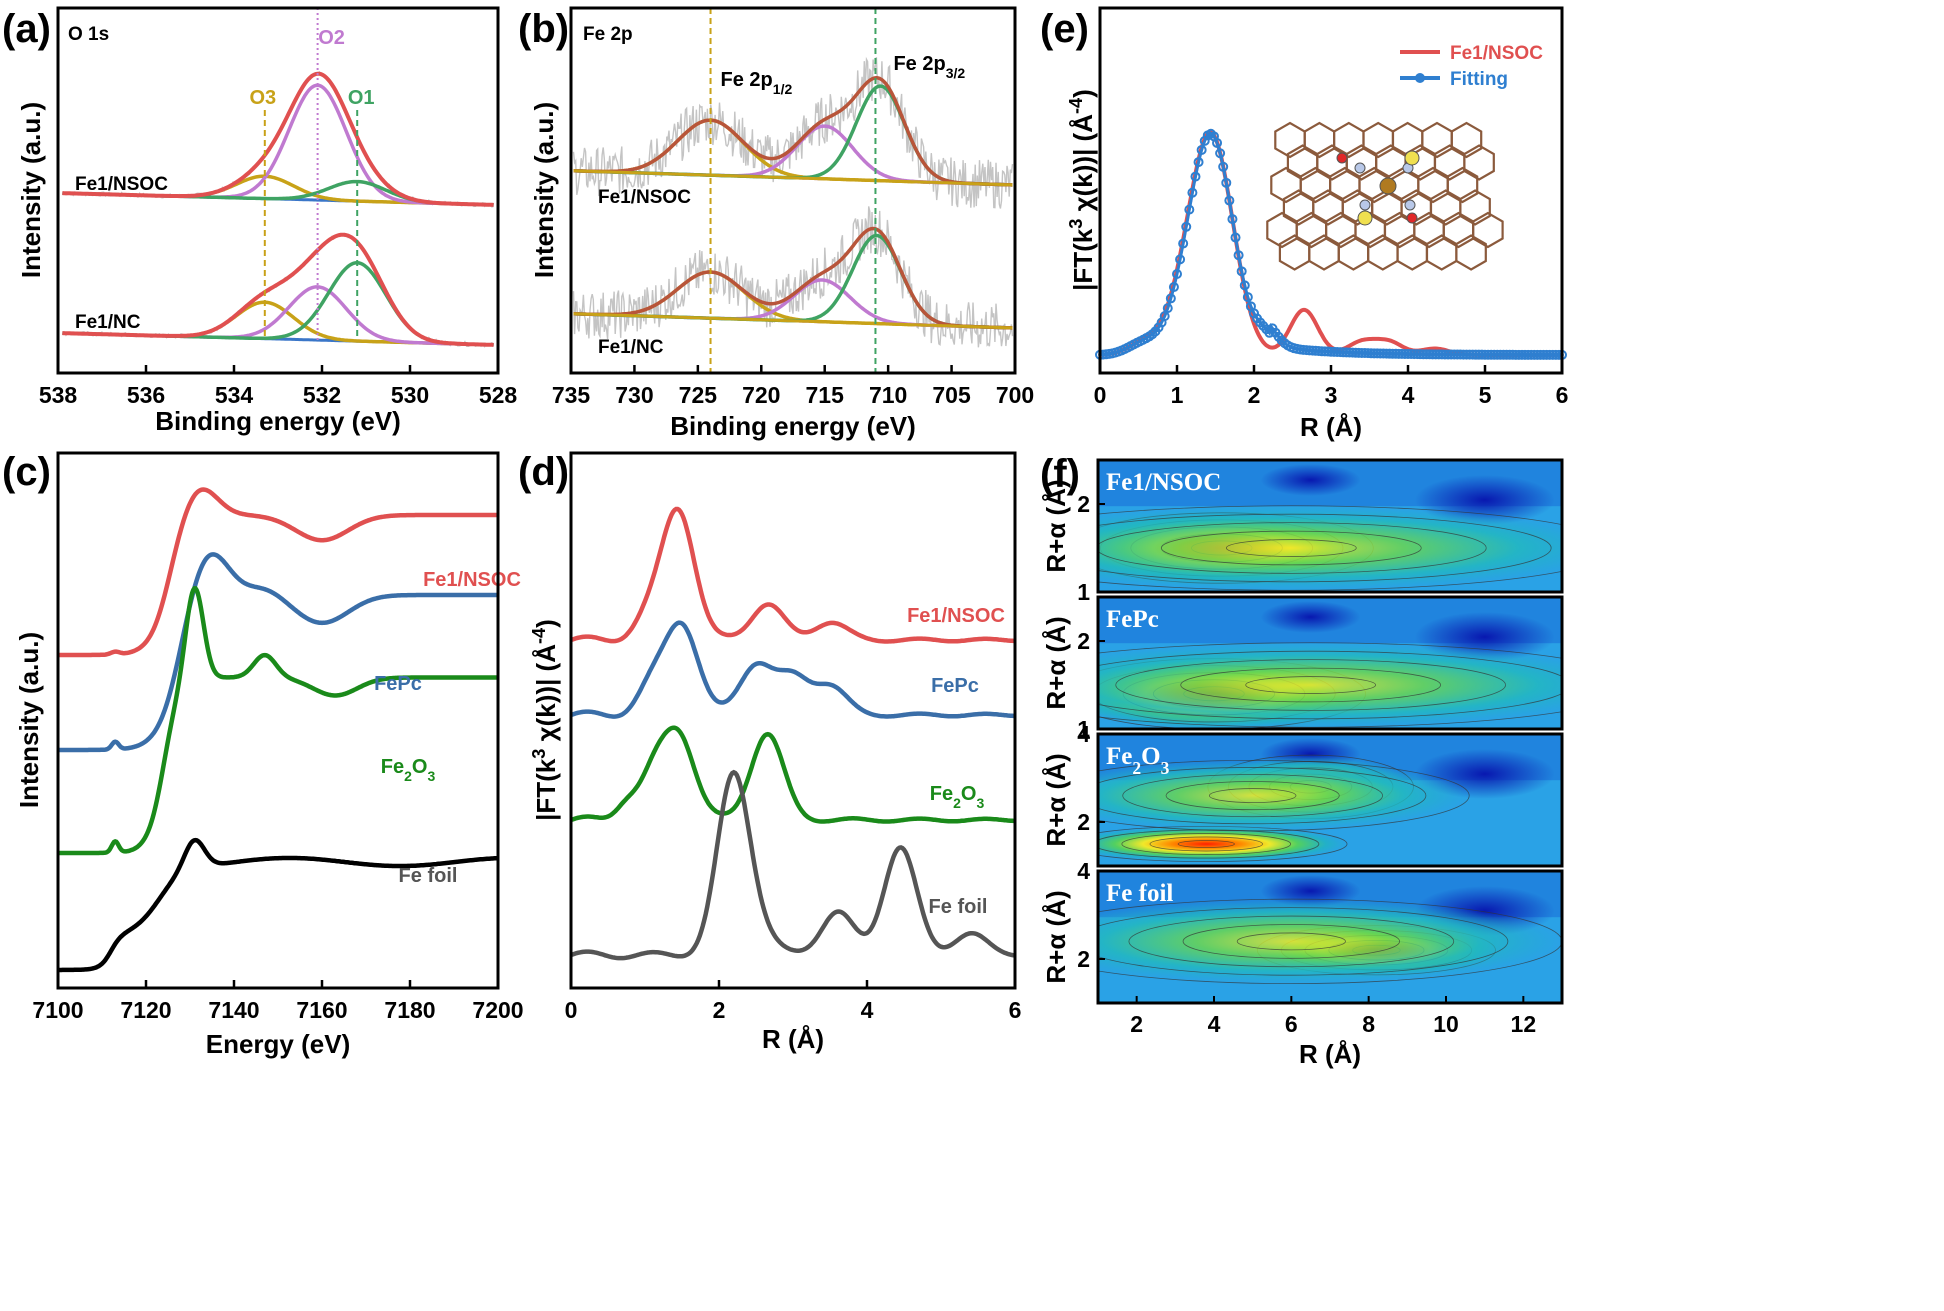 This screenshot has height=1311, width=1944. I want to click on wt-subplot: 1 2 Fe1/NSOC R+α (Å), so click(1302, 531).